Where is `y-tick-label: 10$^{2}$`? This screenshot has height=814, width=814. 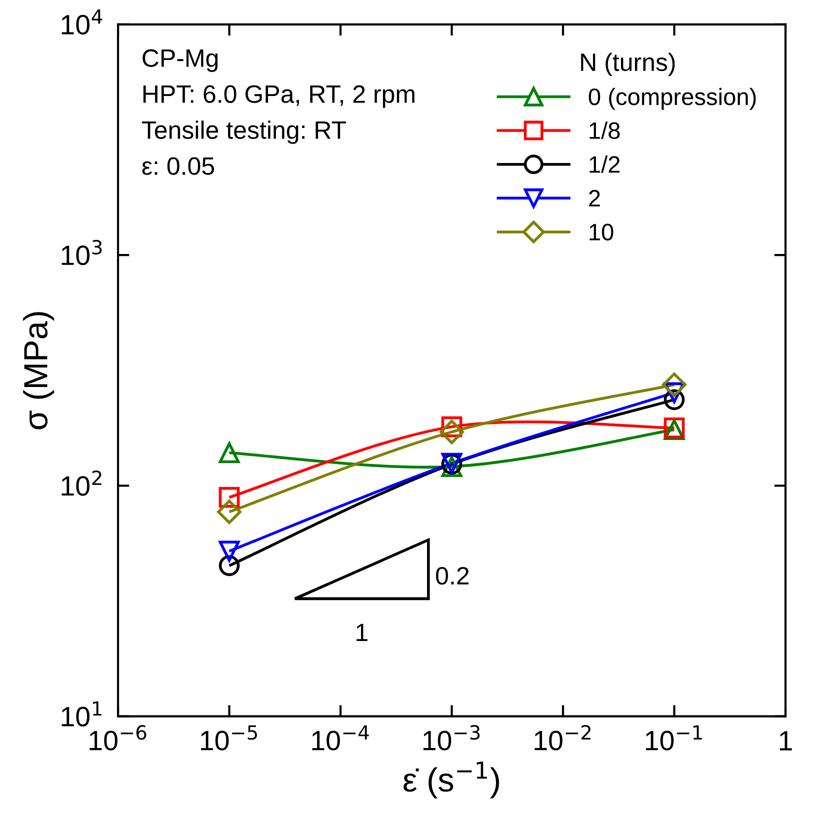
y-tick-label: 10$^{2}$ is located at coordinates (82, 483).